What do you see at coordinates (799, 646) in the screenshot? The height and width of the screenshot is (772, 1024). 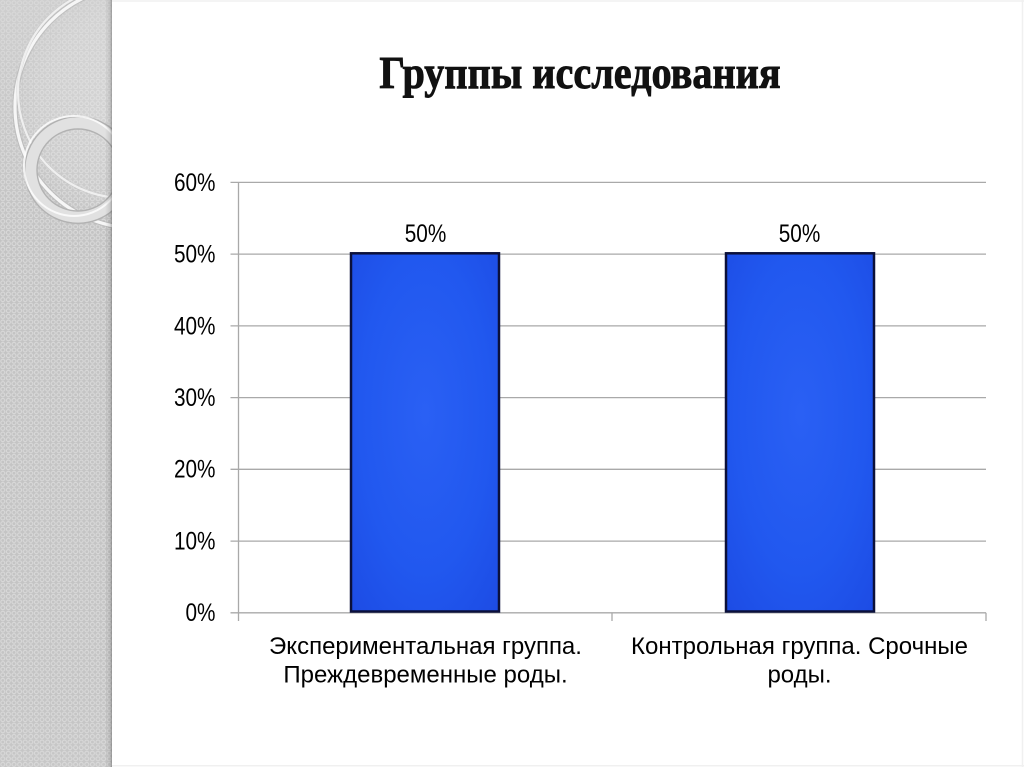 I see `svg-text: Контрольная группа. Срочные` at bounding box center [799, 646].